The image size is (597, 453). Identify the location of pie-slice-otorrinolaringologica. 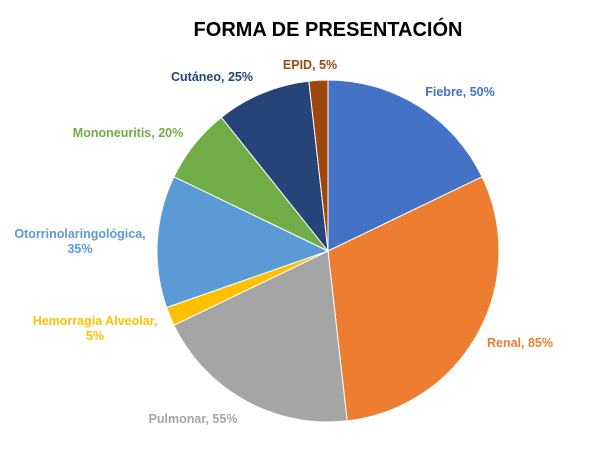
(243, 242).